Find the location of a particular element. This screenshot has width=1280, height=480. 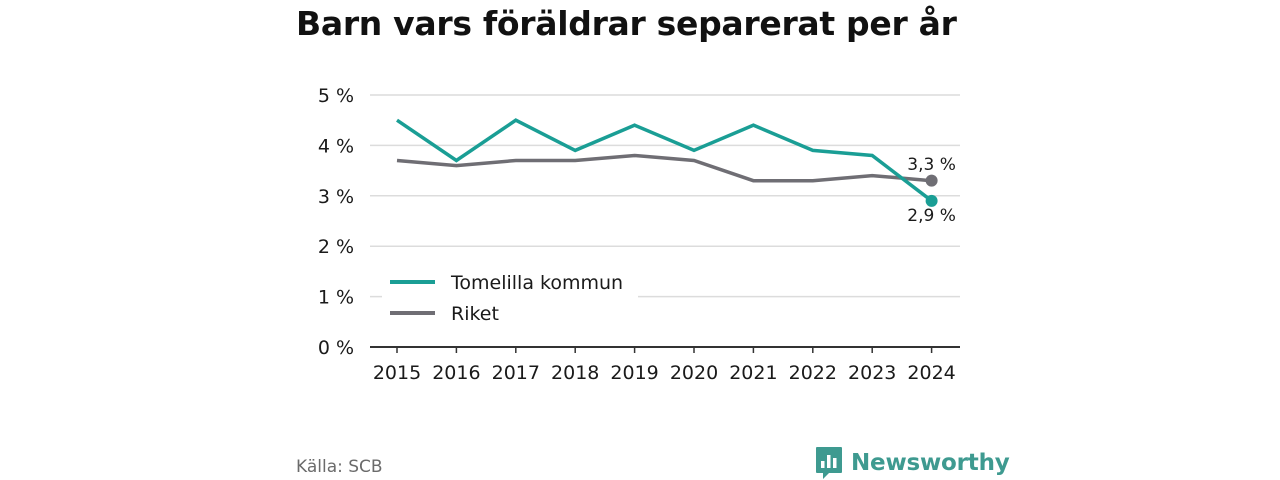

legend-label: Tomelilla kommun is located at coordinates (536, 283).